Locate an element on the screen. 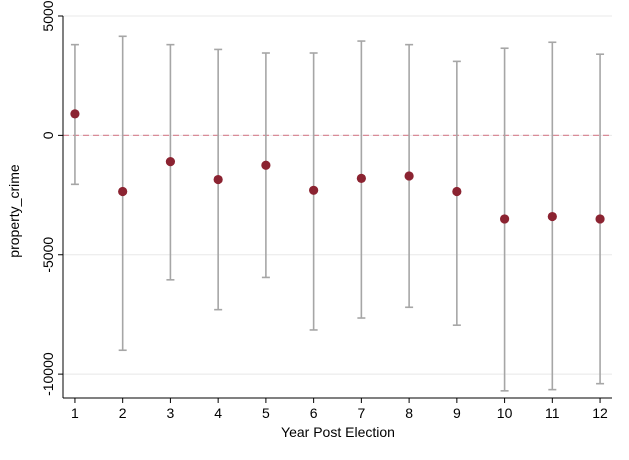  y-tick-label: -5000 is located at coordinates (48, 255).